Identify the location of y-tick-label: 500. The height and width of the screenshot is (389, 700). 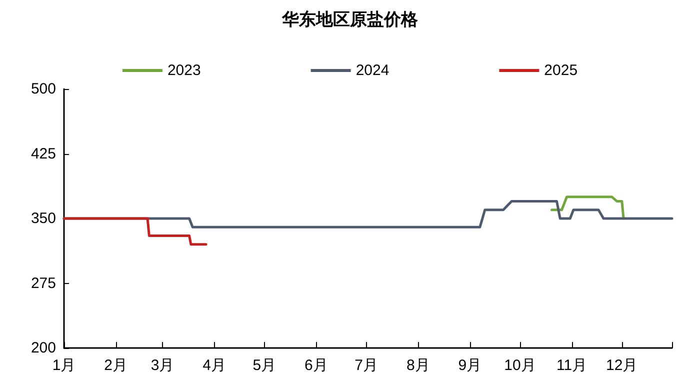
(43, 89).